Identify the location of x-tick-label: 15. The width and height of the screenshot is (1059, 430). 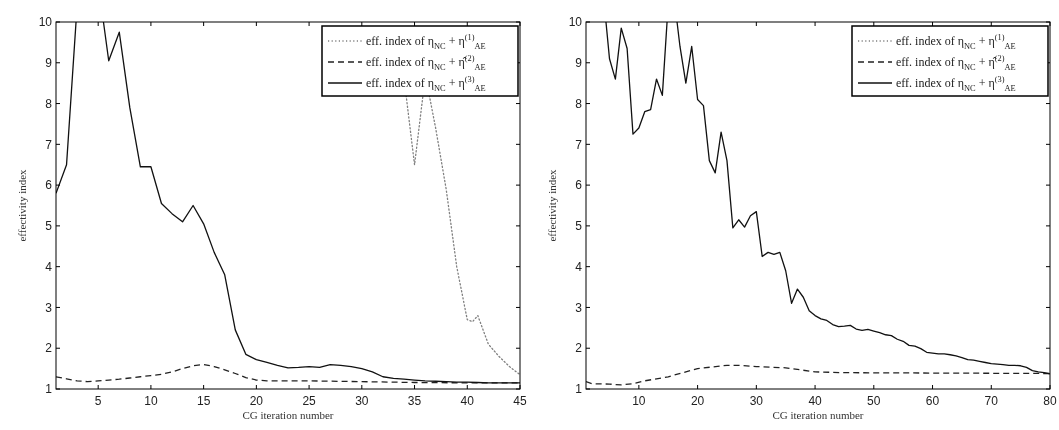
(203, 401).